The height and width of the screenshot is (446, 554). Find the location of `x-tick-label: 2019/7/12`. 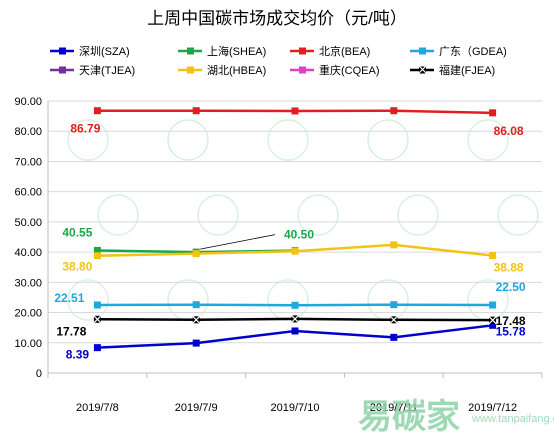

x-tick-label: 2019/7/12 is located at coordinates (492, 408).